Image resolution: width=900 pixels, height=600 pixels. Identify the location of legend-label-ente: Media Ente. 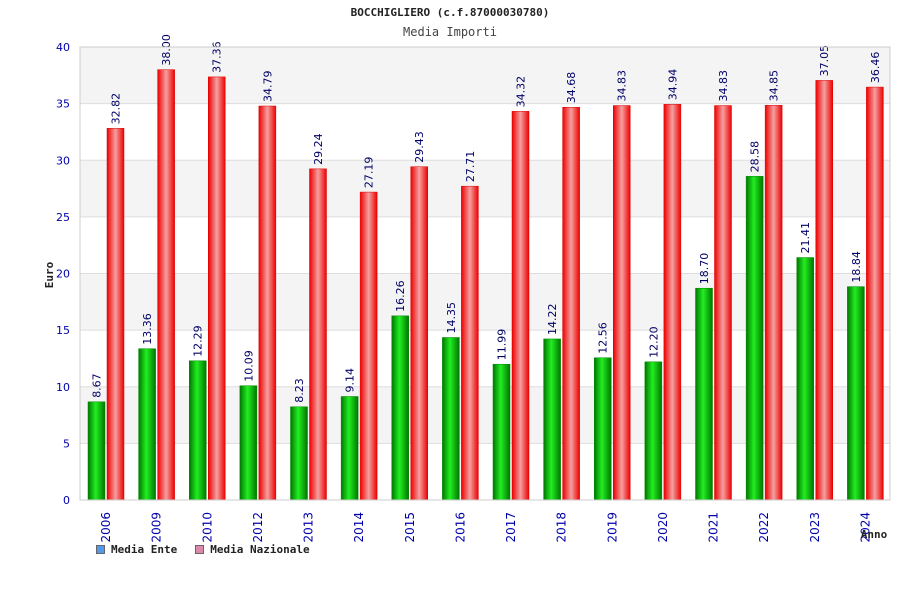
(144, 549).